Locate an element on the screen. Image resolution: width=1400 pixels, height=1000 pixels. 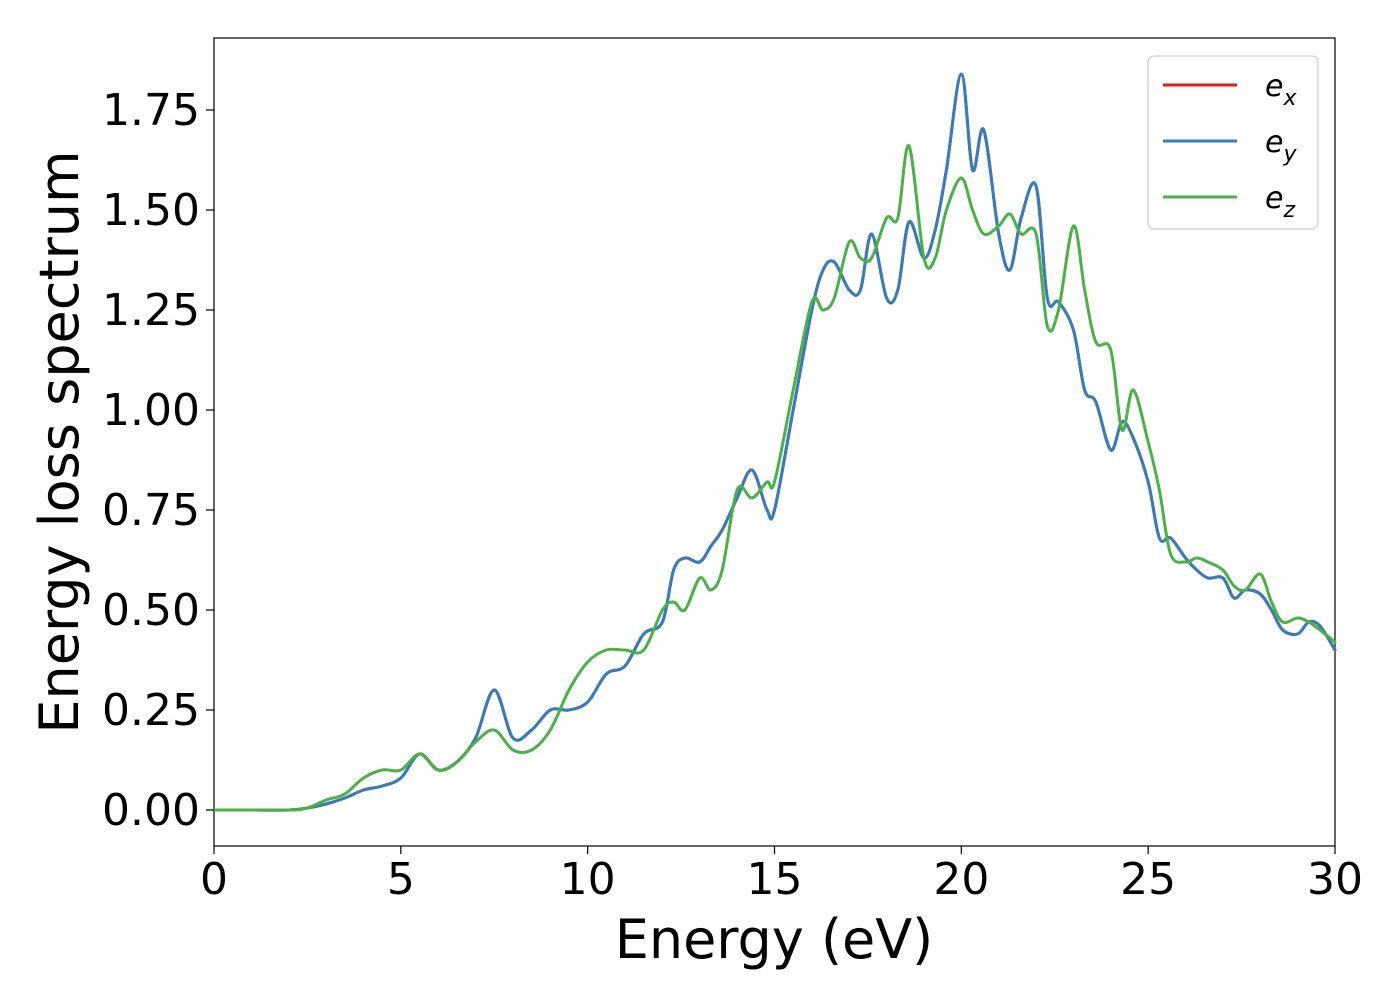
y-tick-label: 0.50 is located at coordinates (151, 610).